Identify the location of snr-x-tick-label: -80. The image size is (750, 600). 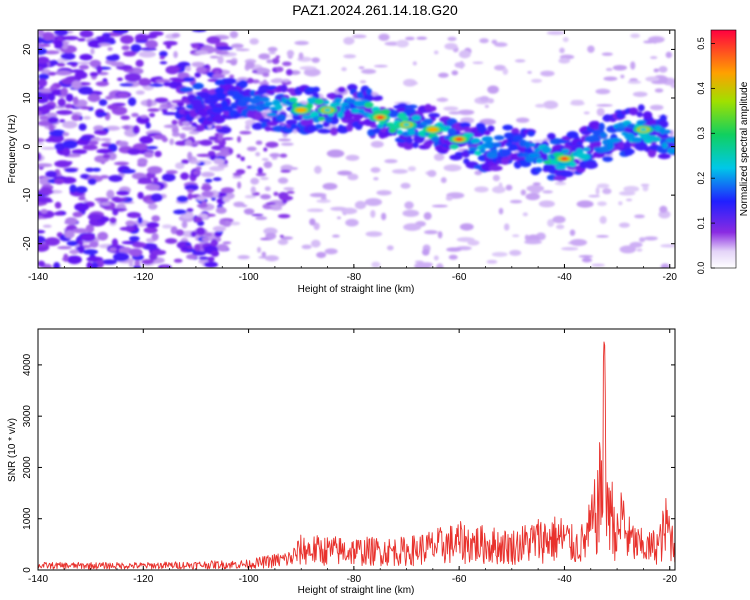
(354, 579).